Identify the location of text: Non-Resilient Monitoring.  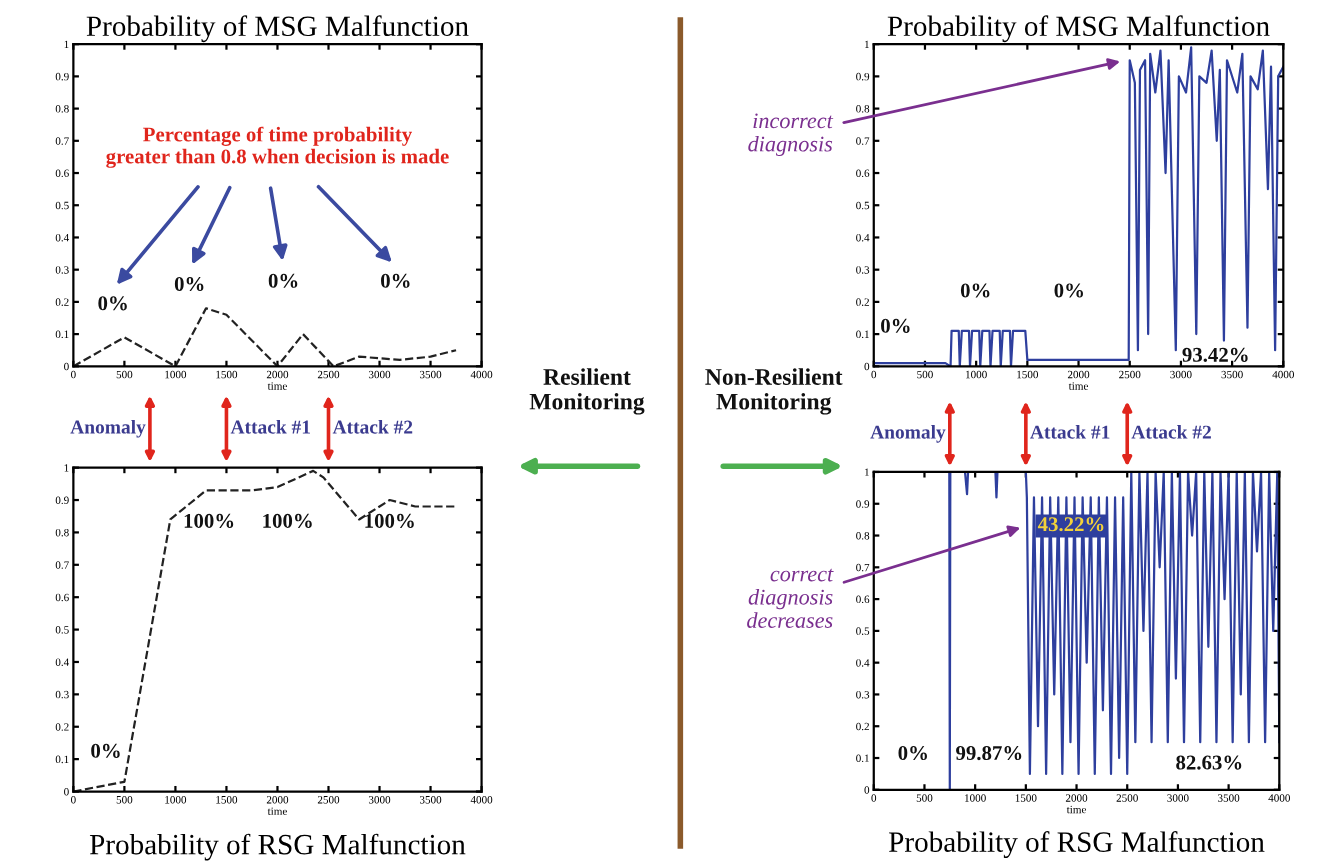
(774, 391).